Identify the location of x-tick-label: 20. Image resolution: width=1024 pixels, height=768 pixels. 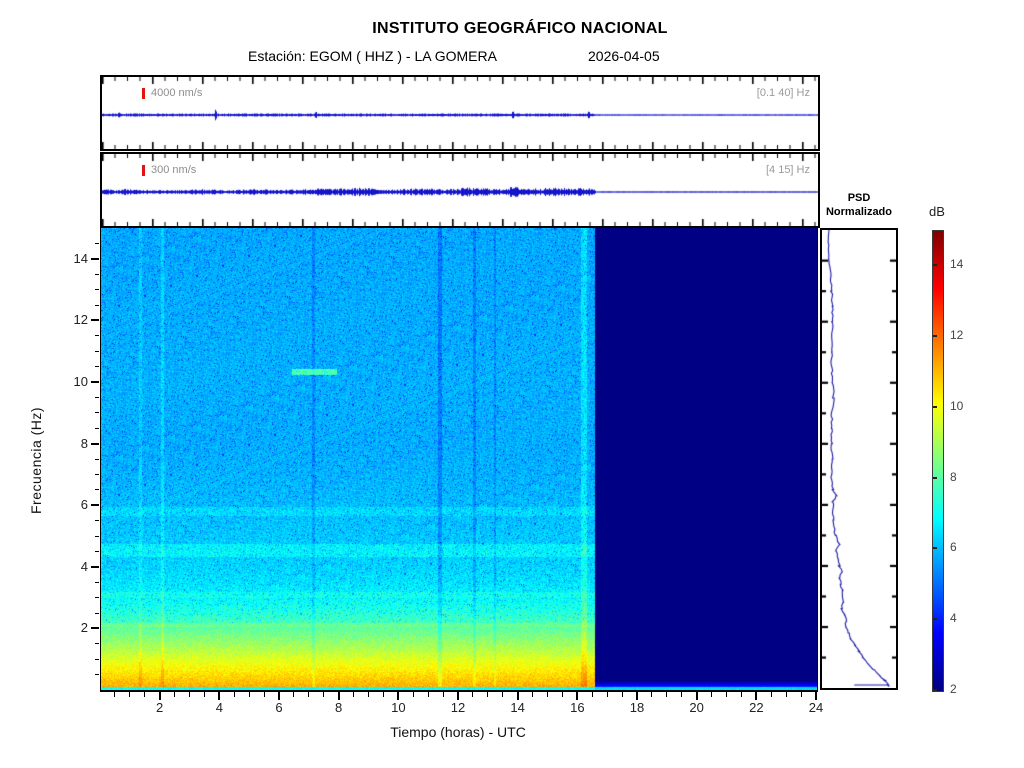
(696, 707).